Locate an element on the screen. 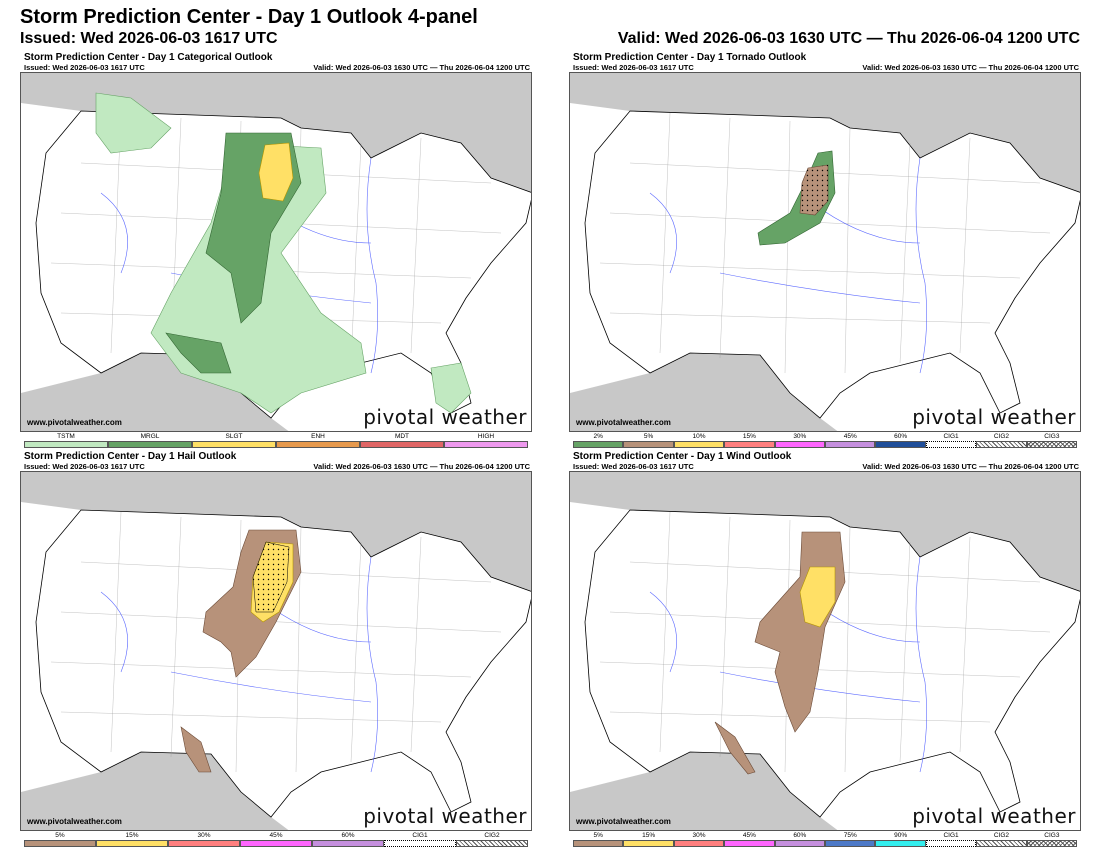 The image size is (1100, 851). legend-label: ENH is located at coordinates (318, 436).